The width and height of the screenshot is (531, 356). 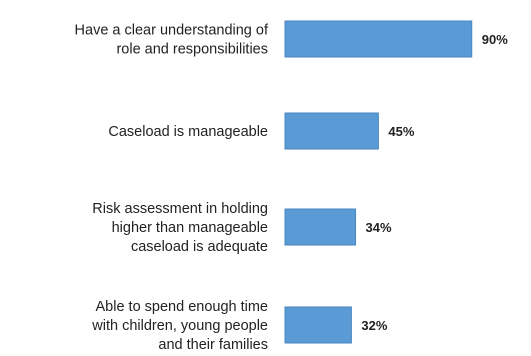 What do you see at coordinates (181, 307) in the screenshot?
I see `category-label-3-line-0: Able to spend enough time` at bounding box center [181, 307].